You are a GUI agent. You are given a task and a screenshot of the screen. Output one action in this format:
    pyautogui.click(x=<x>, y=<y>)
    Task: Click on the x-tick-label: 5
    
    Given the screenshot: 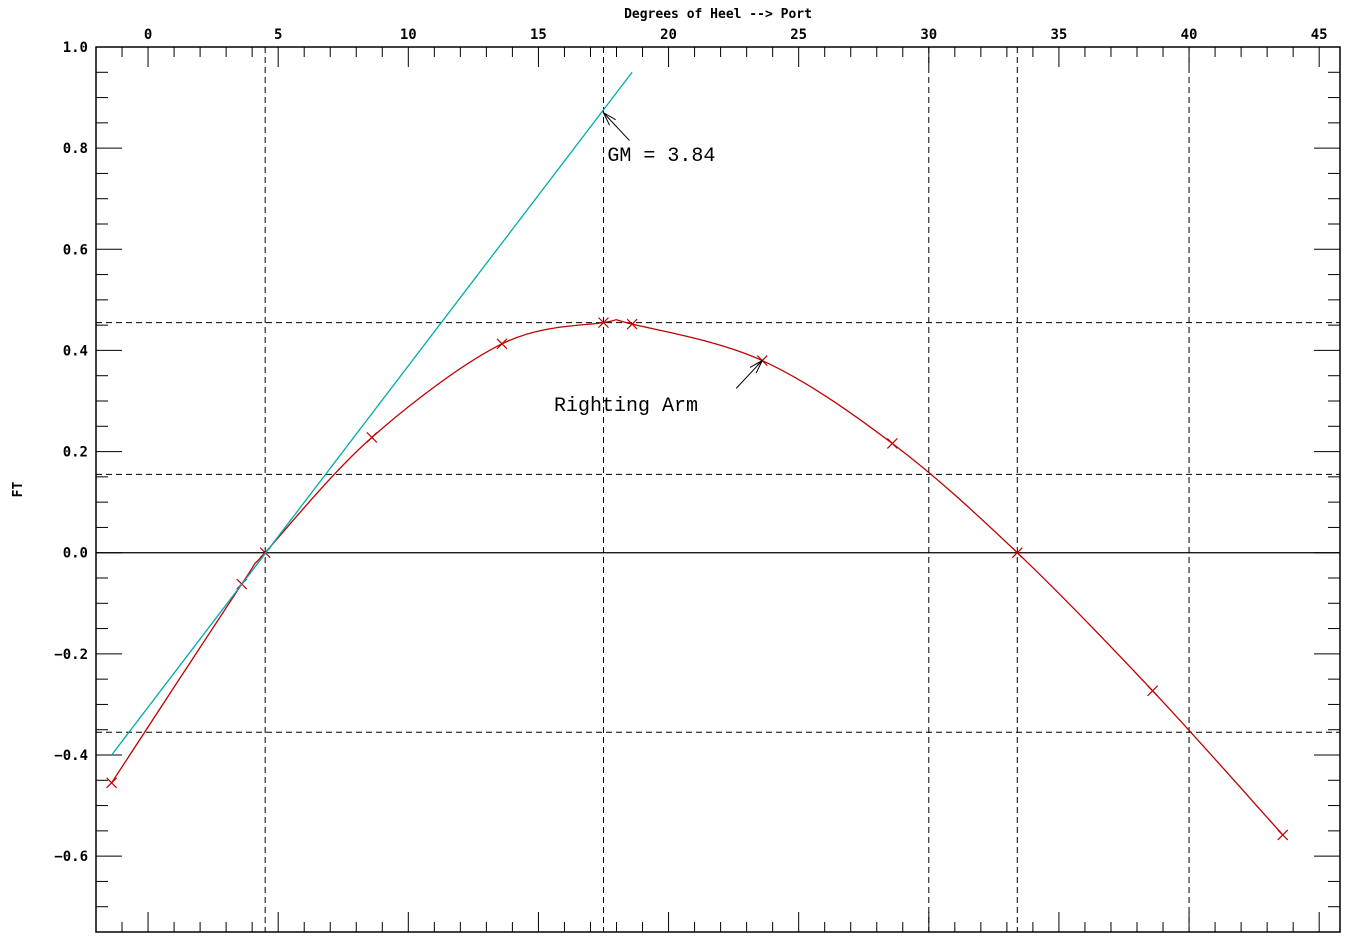 What is the action you would take?
    pyautogui.click(x=278, y=35)
    